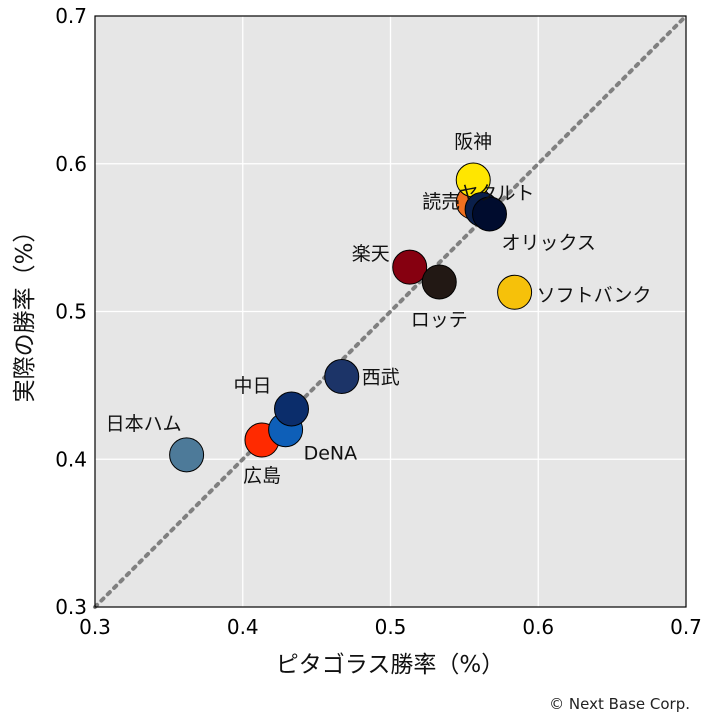 This screenshot has width=713, height=720. I want to click on y-tick-label: 0.6, so click(71, 164).